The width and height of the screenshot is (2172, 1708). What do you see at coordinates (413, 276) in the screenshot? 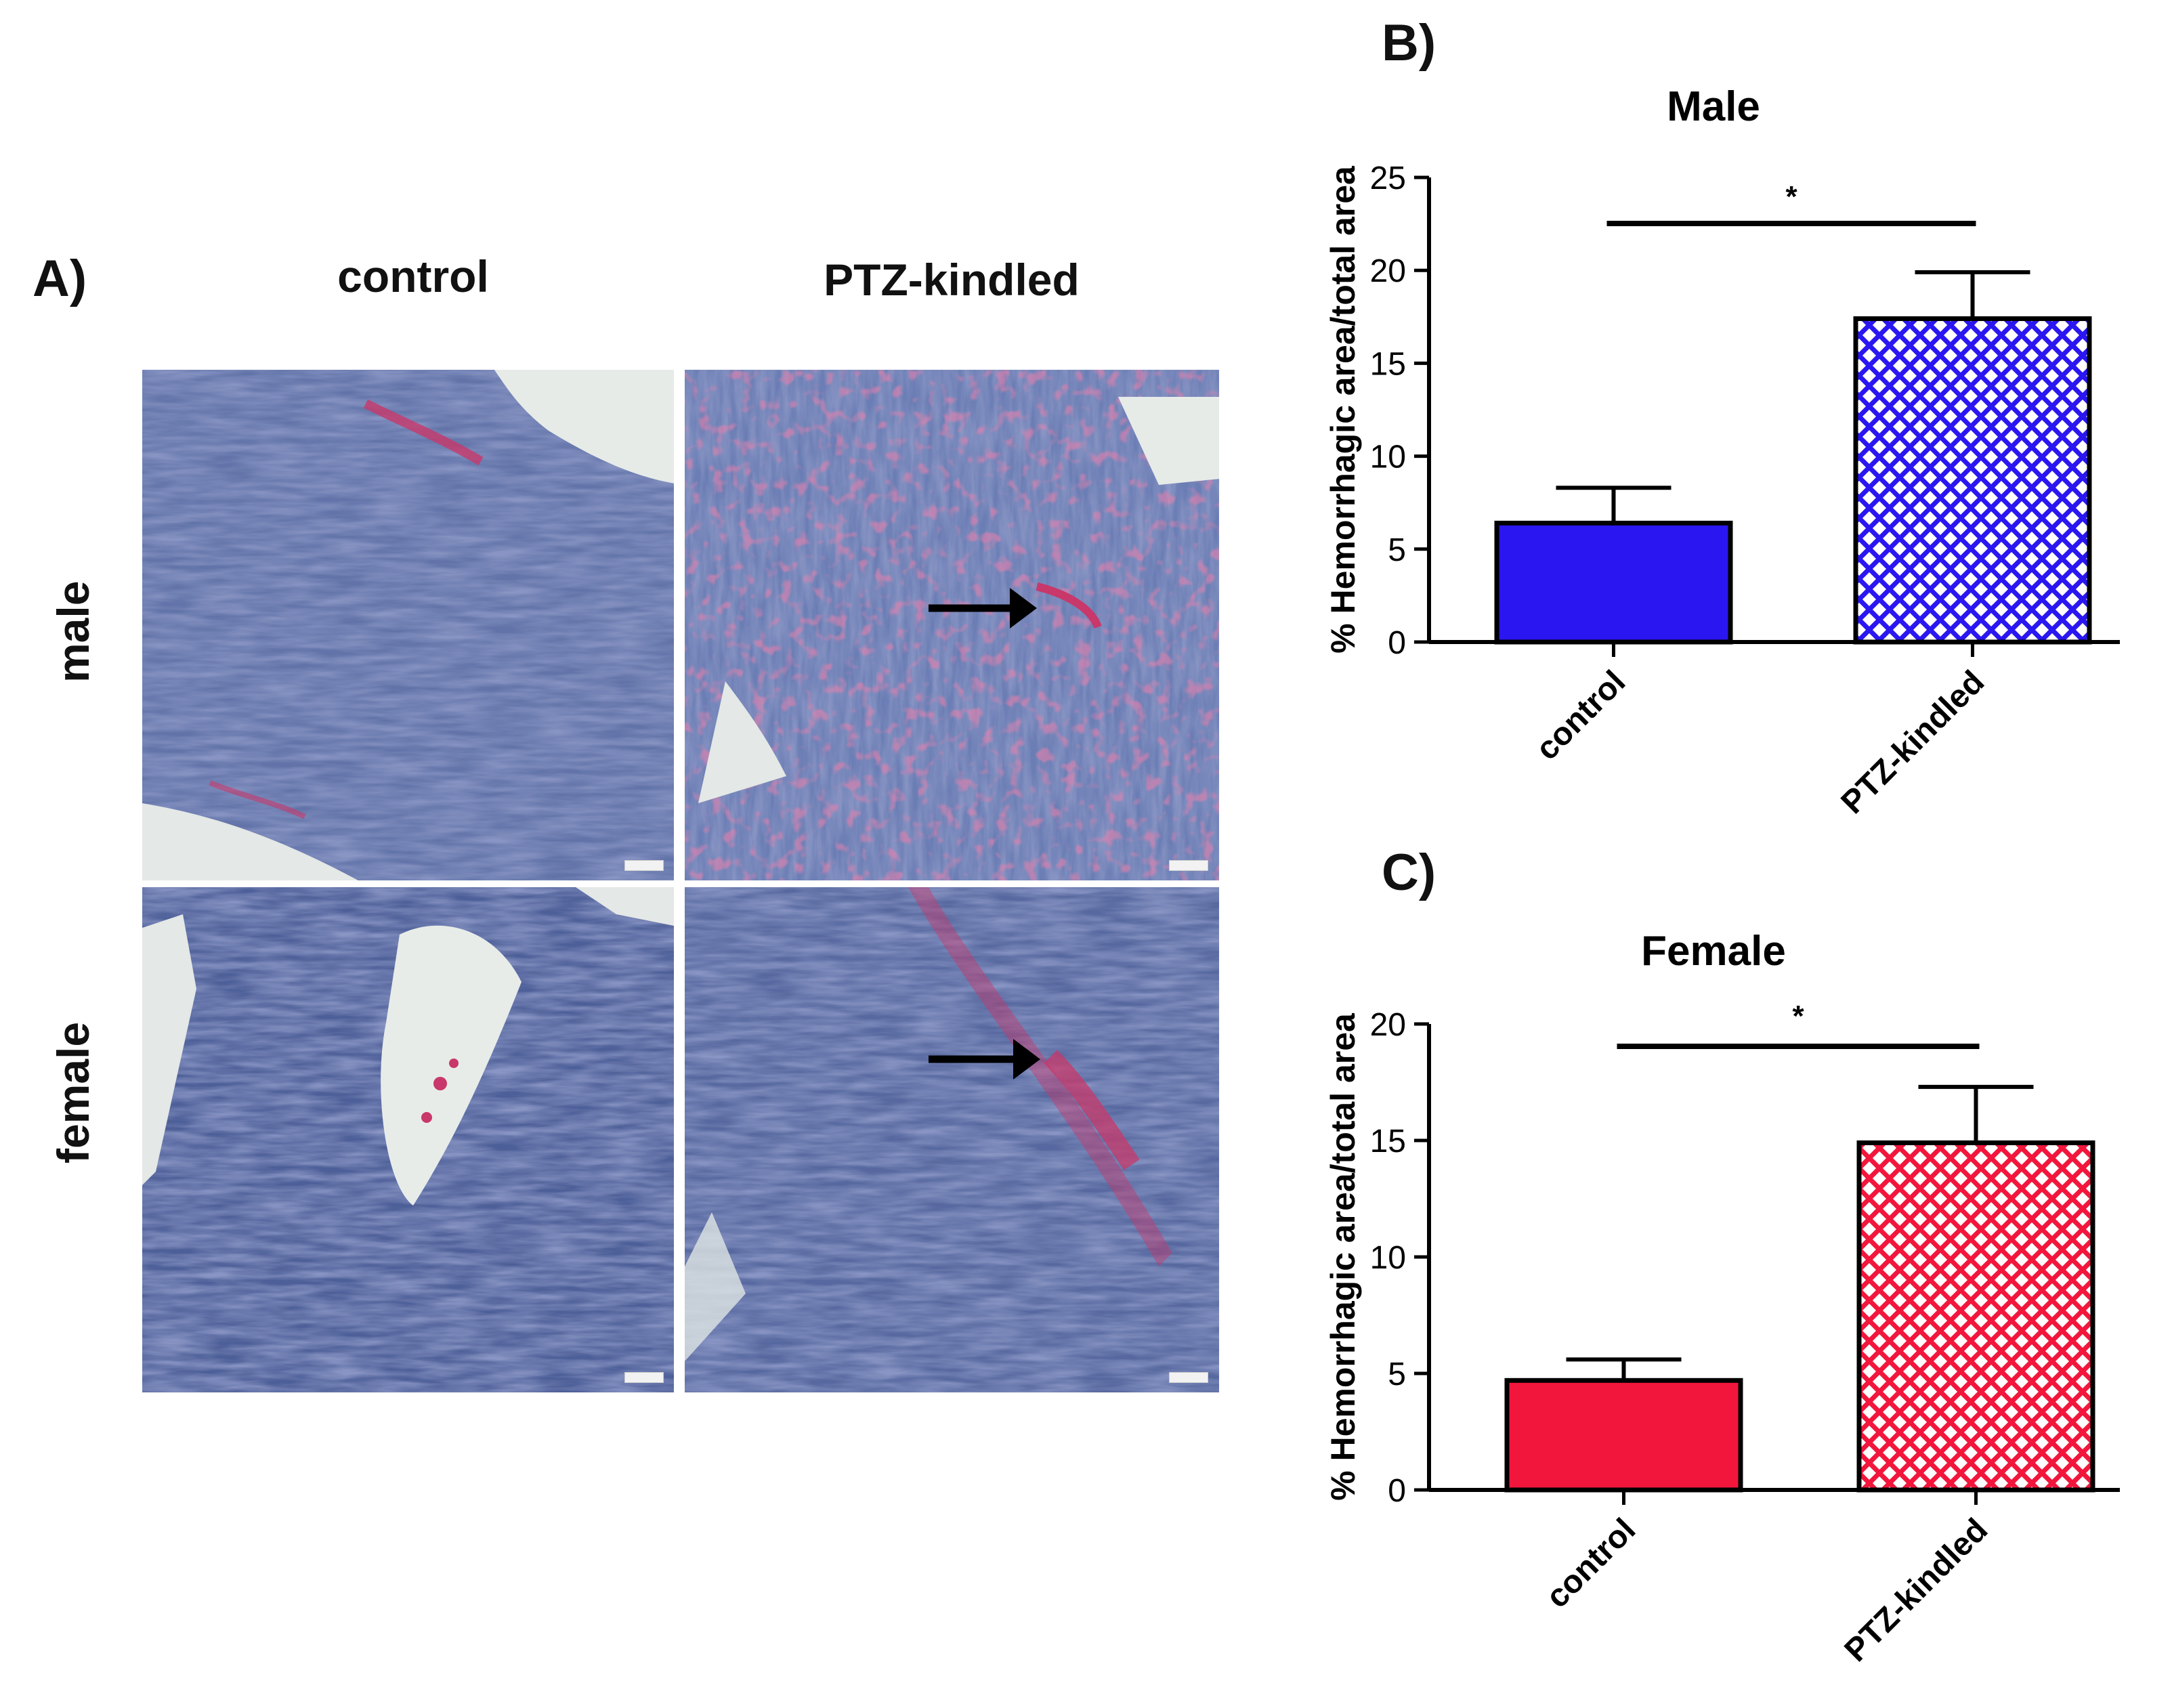
I see `column-header-control: control` at bounding box center [413, 276].